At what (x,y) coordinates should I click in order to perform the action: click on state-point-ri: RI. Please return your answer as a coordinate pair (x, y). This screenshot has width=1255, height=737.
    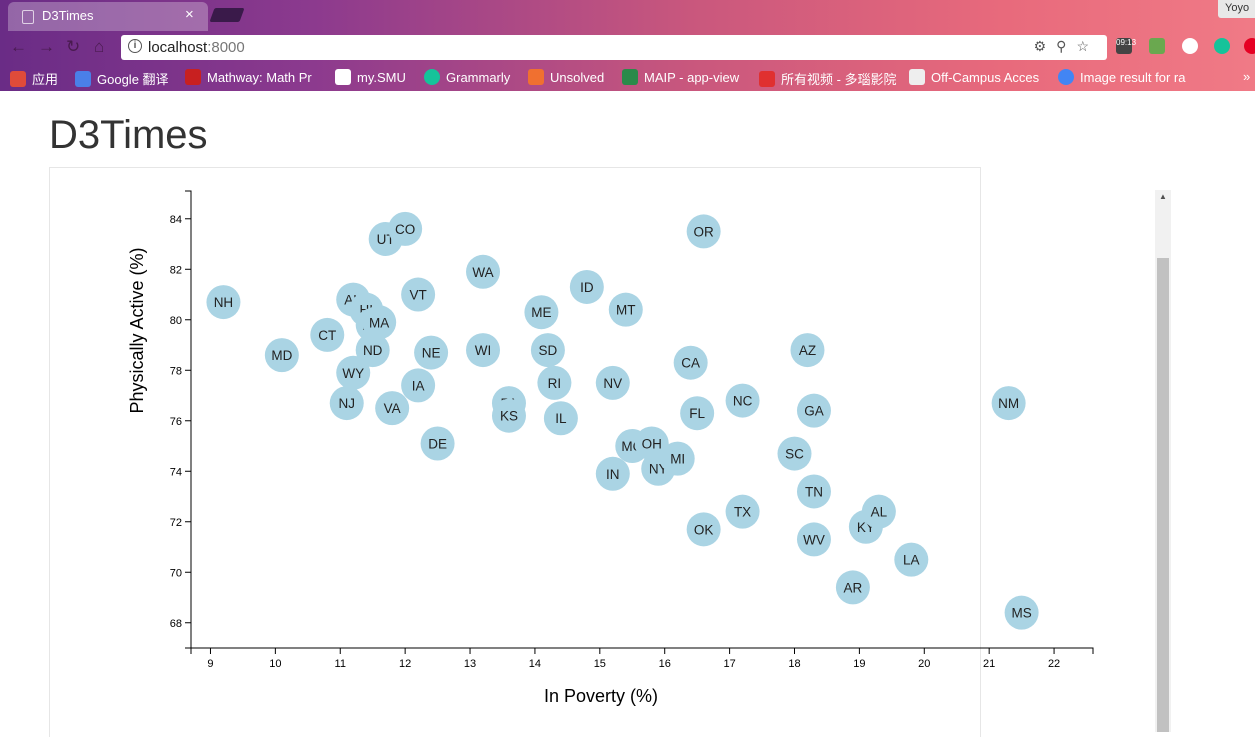
    Looking at the image, I should click on (554, 382).